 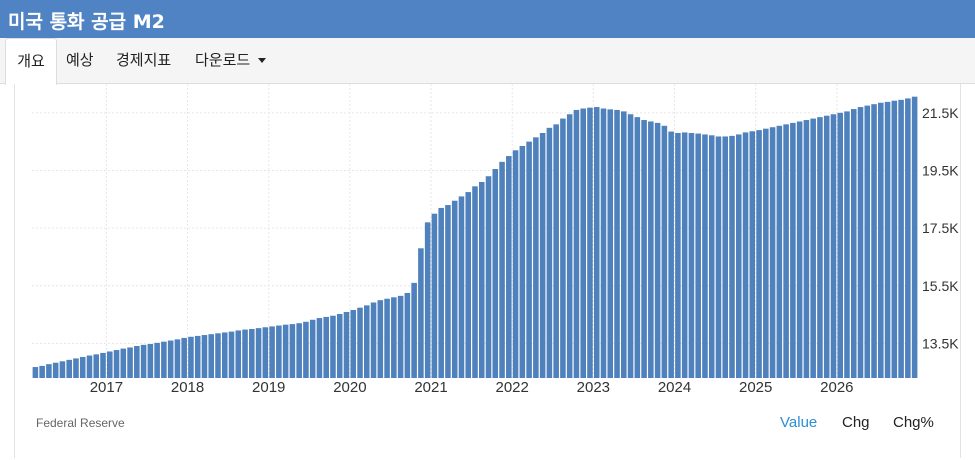 I want to click on tab-overview: 개요, so click(x=31, y=61).